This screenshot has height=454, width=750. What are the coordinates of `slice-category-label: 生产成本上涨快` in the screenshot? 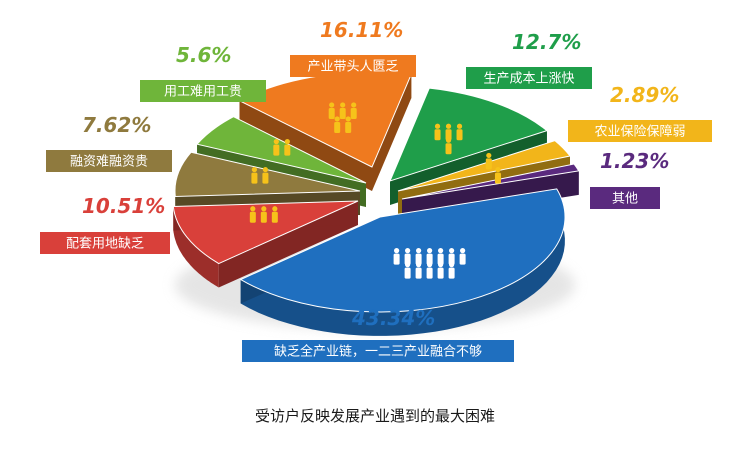 It's located at (528, 79).